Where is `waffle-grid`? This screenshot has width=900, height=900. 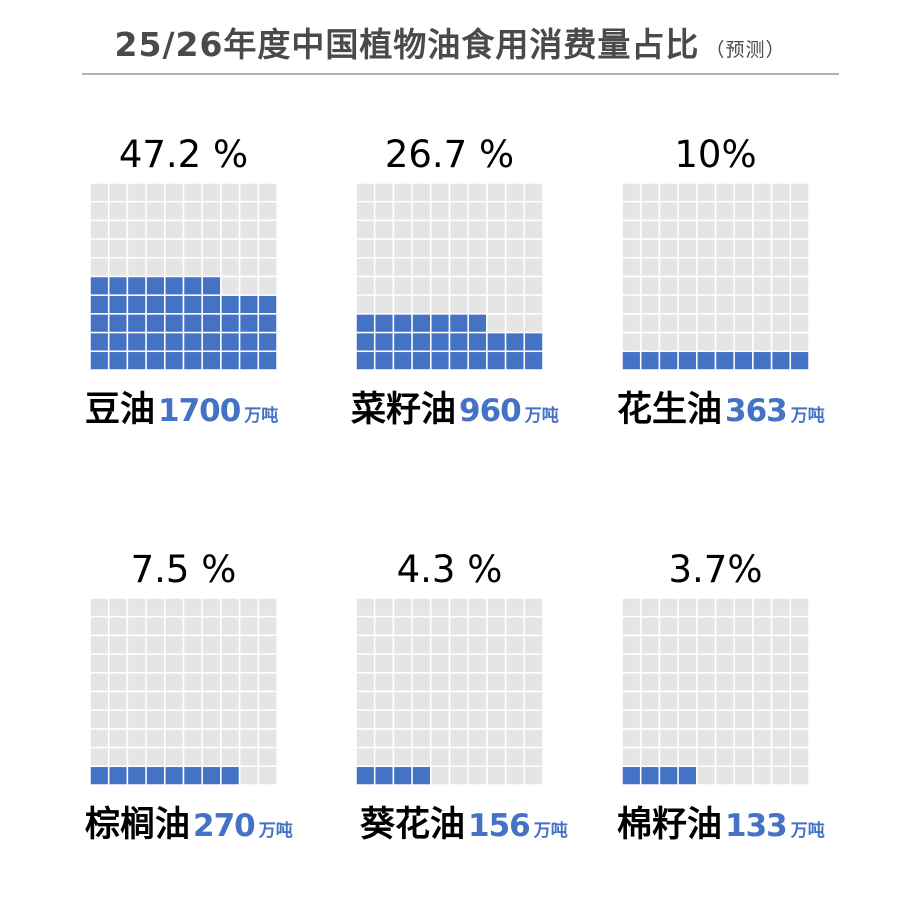 waffle-grid is located at coordinates (715, 691).